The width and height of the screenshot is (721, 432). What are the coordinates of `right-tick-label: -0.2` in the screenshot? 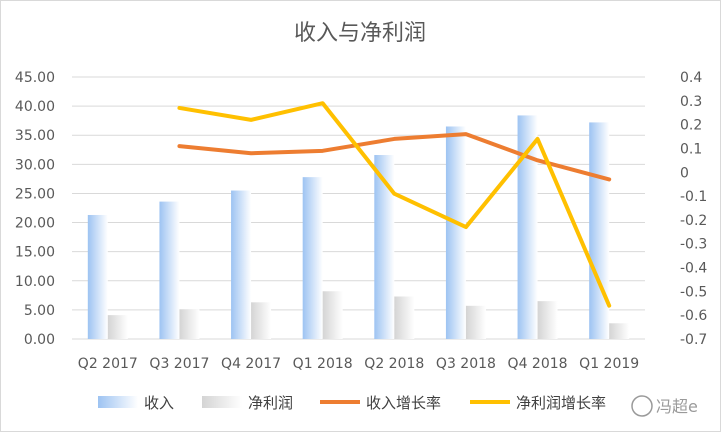 It's located at (693, 221).